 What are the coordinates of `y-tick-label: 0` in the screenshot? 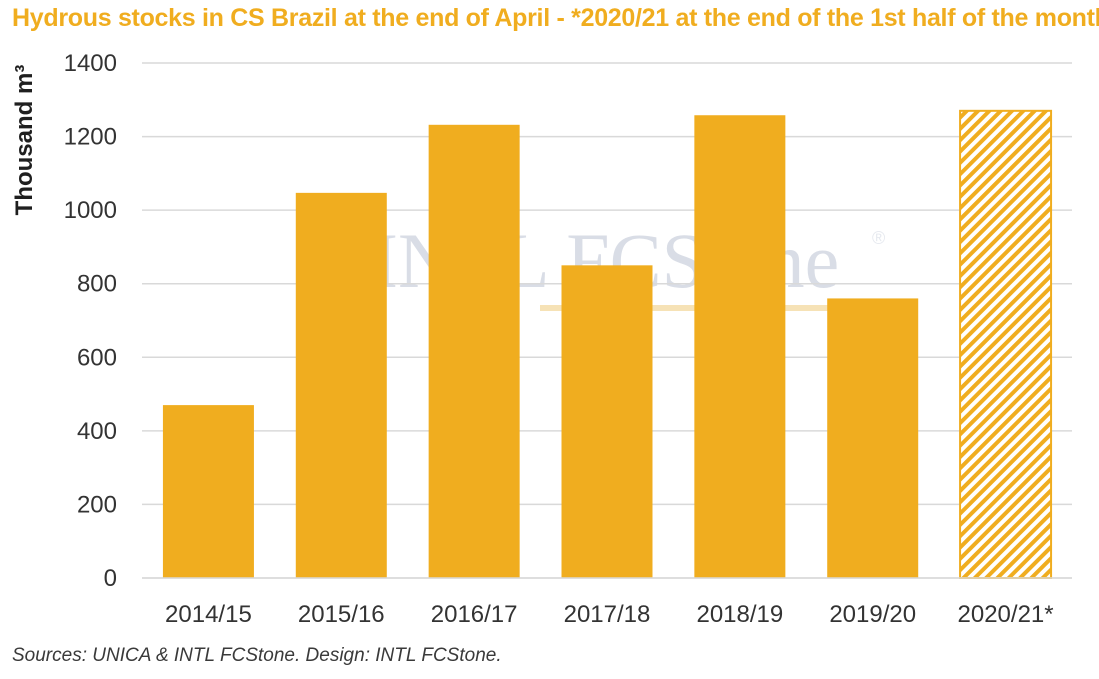 It's located at (110, 578).